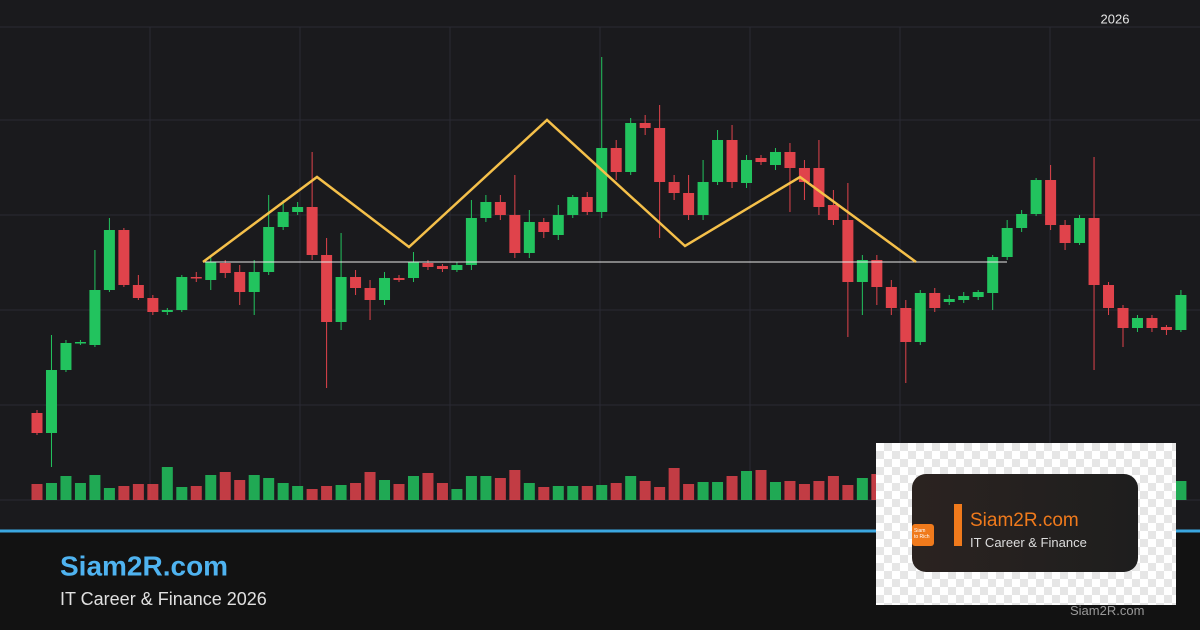 This screenshot has width=1200, height=630. Describe the element at coordinates (1107, 610) in the screenshot. I see `watermark: Siam2R.com` at that location.